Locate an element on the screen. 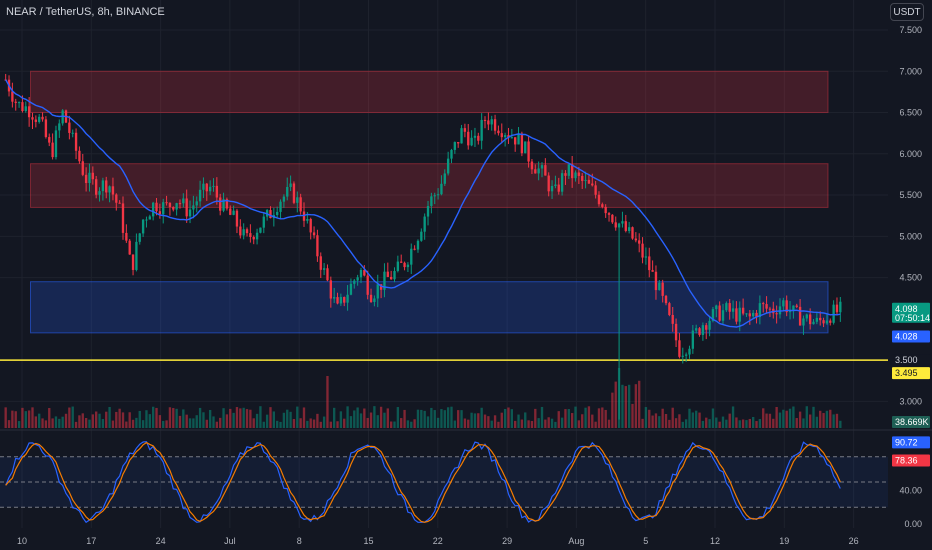 This screenshot has width=932, height=550. x-tick-label: 15 is located at coordinates (368, 541).